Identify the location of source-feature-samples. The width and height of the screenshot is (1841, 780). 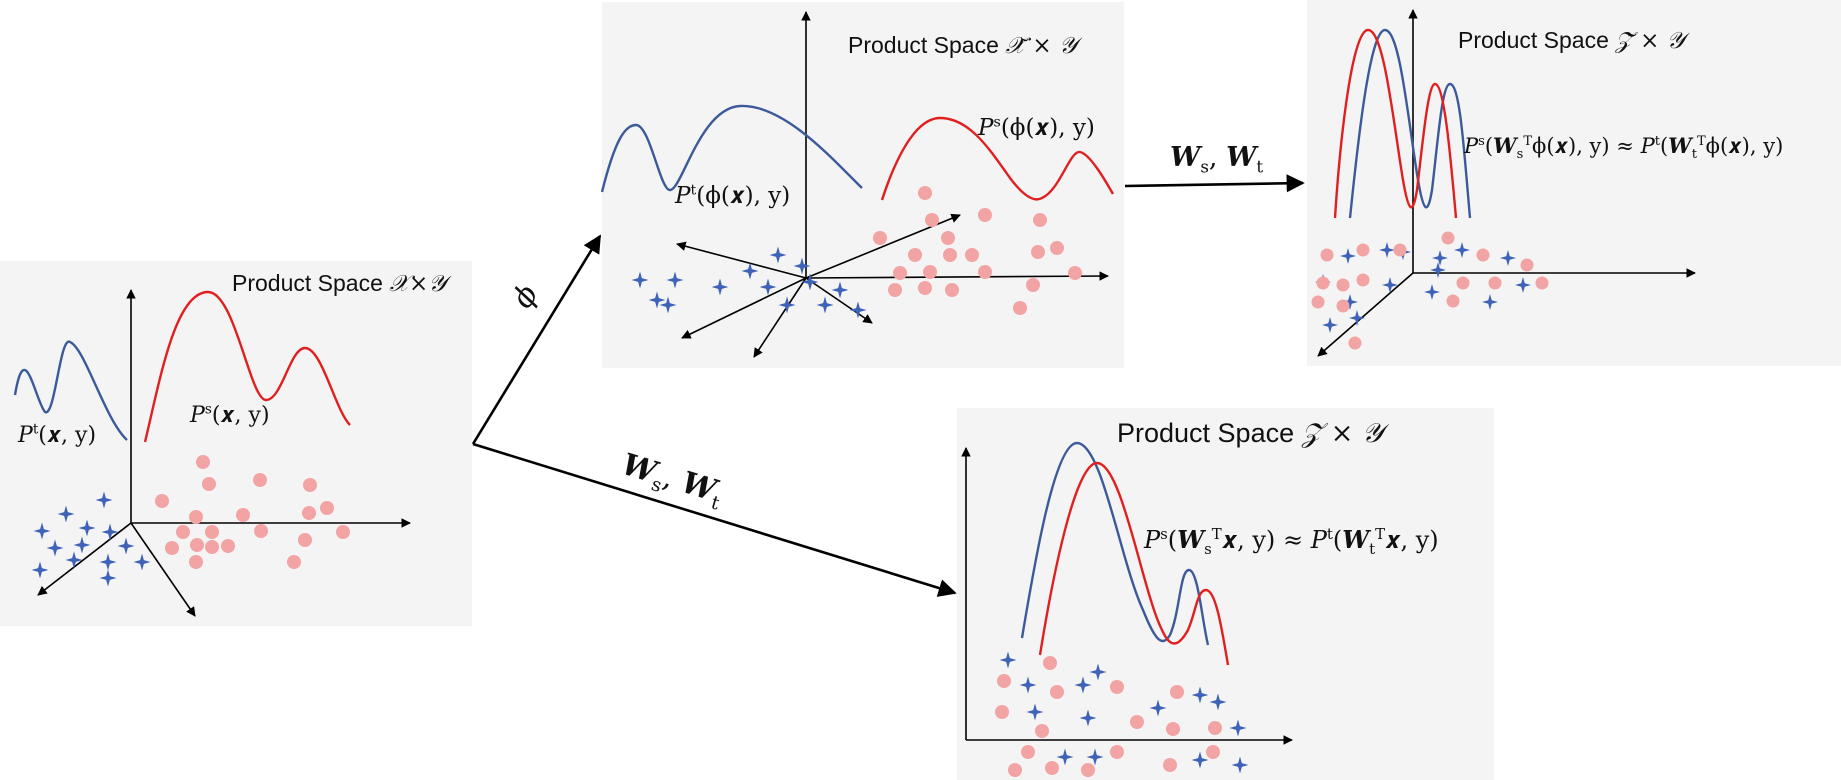
(977, 250).